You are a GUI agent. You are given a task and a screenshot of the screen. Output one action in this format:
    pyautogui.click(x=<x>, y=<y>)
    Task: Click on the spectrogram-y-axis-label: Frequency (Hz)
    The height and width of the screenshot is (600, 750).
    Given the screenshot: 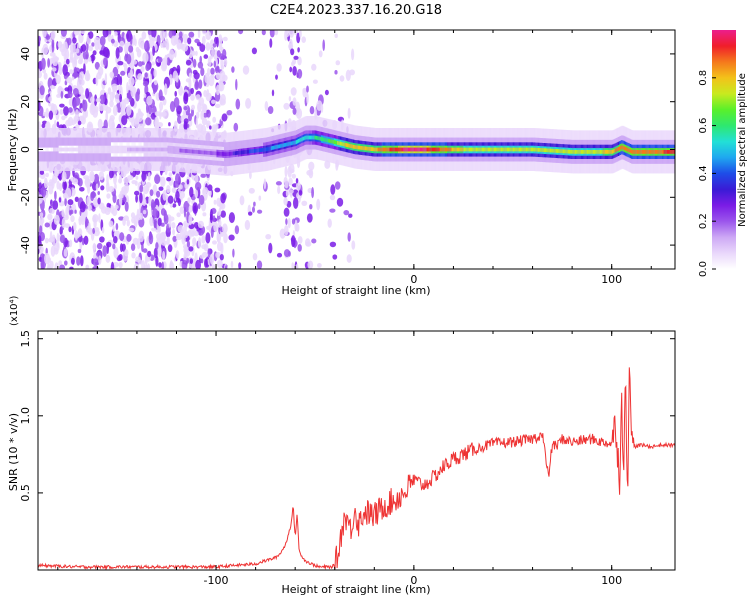 What is the action you would take?
    pyautogui.click(x=12, y=150)
    